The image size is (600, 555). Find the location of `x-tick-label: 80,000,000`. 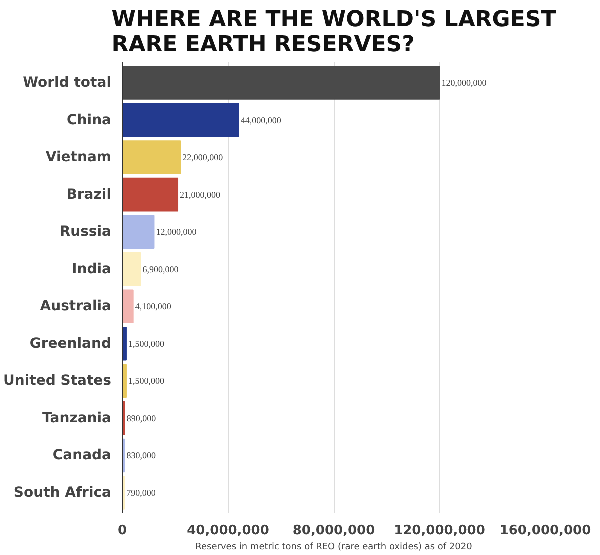

x-tick-label: 80,000,000 is located at coordinates (334, 531).